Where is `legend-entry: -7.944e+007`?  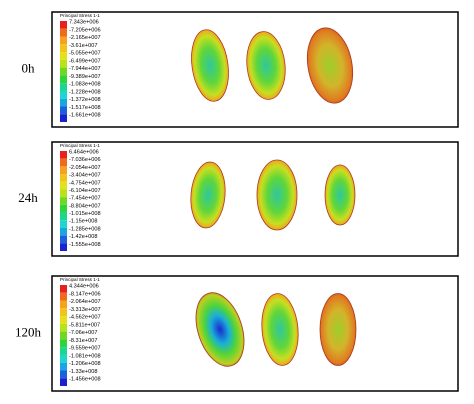 legend-entry: -7.944e+007 is located at coordinates (85, 69).